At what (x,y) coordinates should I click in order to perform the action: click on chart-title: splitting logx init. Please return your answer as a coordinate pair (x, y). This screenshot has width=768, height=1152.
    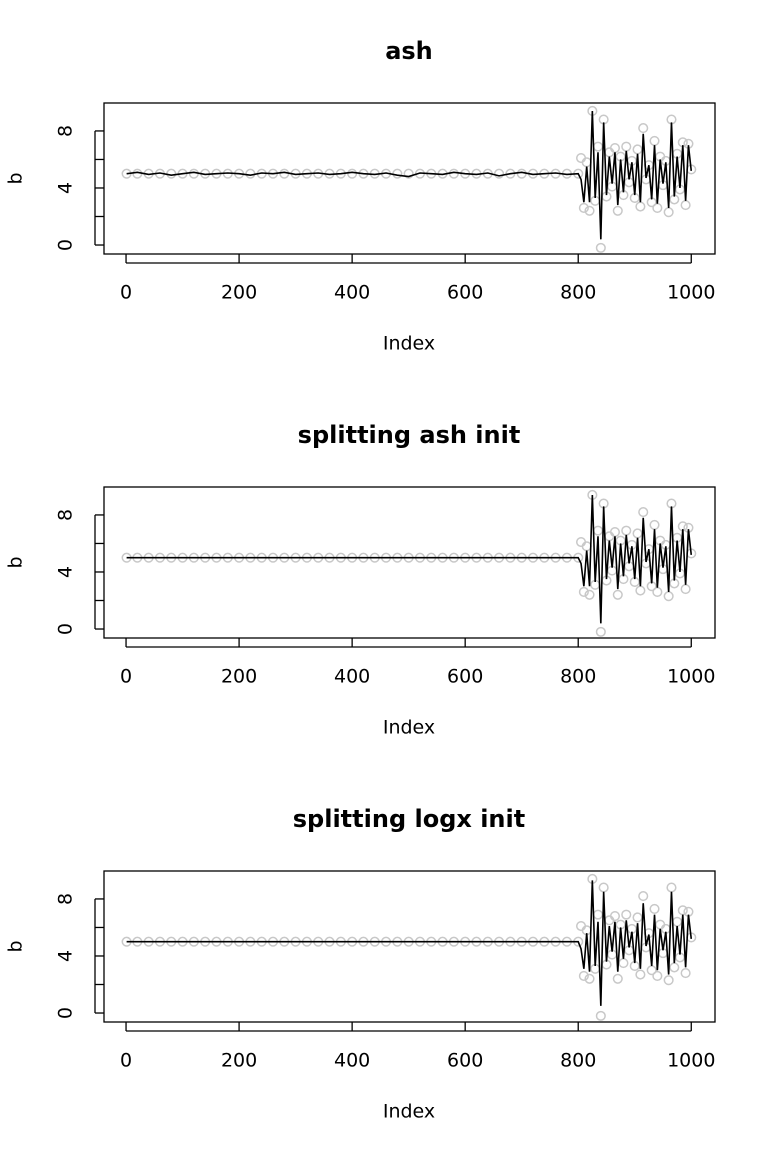
    Looking at the image, I should click on (409, 819).